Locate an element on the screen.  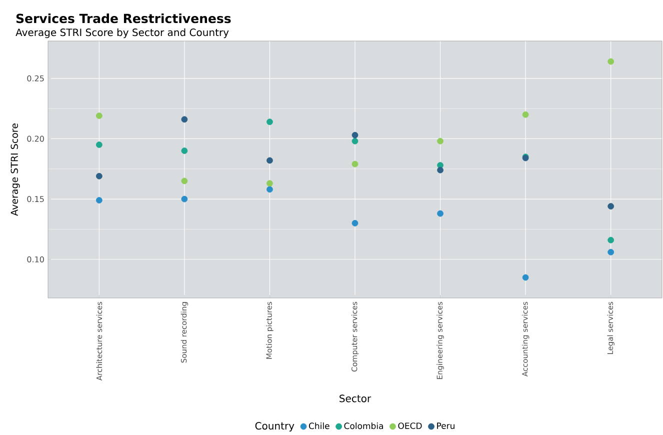
legend-label: Peru is located at coordinates (445, 425).